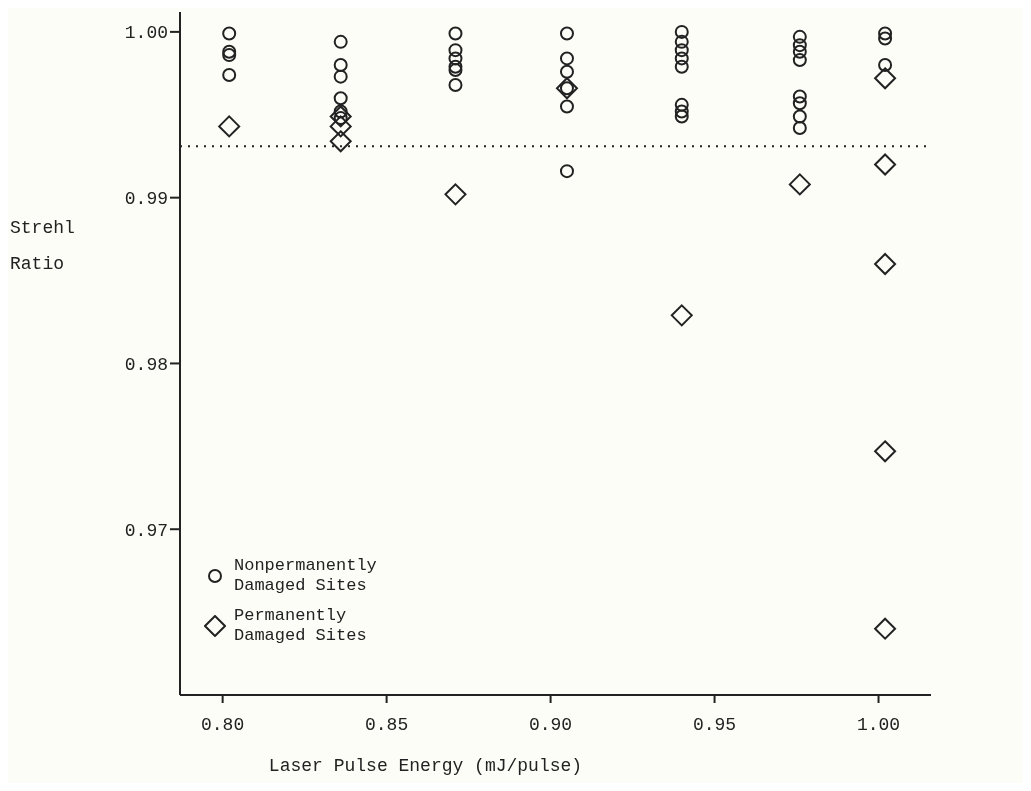 This screenshot has width=1031, height=791. What do you see at coordinates (878, 724) in the screenshot?
I see `x-tick-label: 1.00` at bounding box center [878, 724].